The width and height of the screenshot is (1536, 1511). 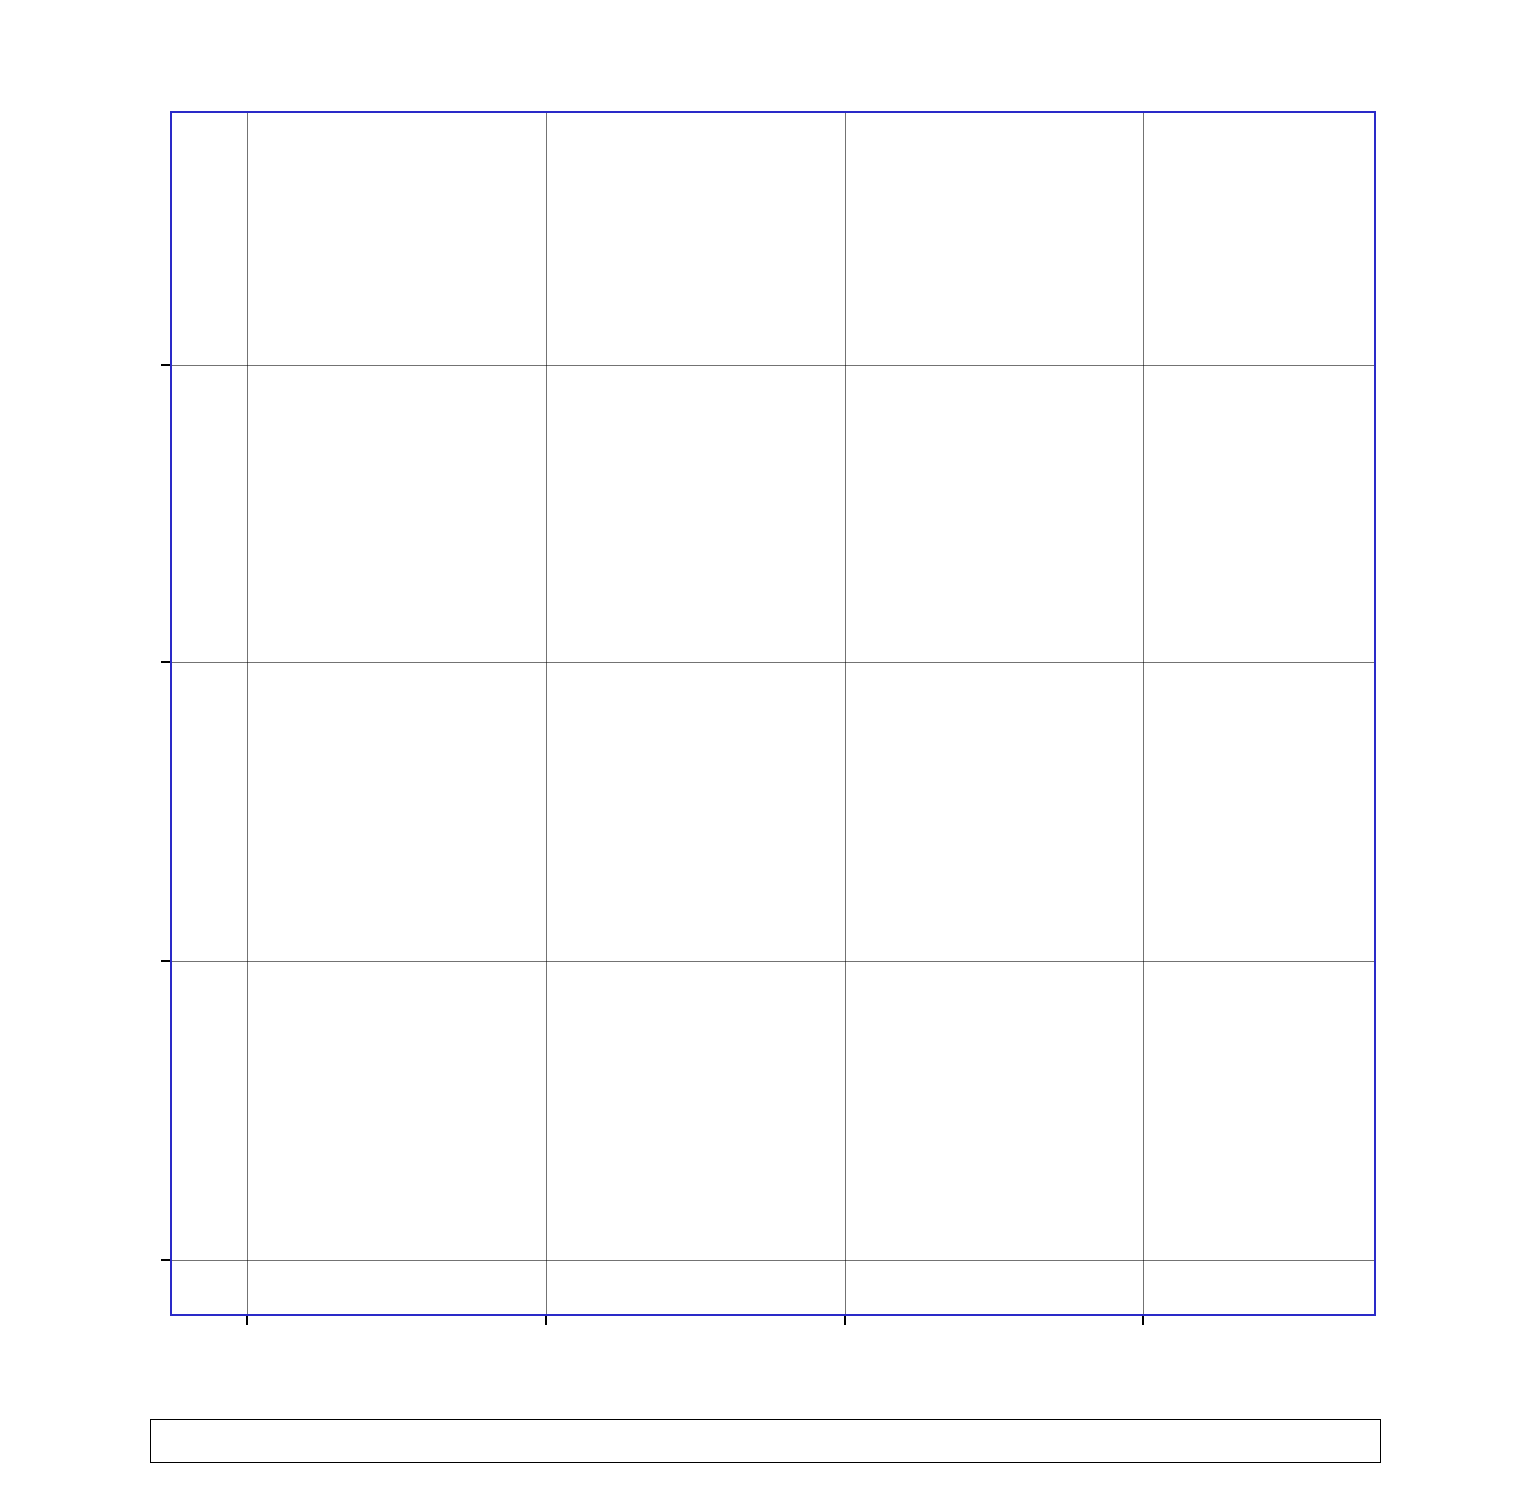 I want to click on crosshair-horizontal-line, so click(x=768, y=710).